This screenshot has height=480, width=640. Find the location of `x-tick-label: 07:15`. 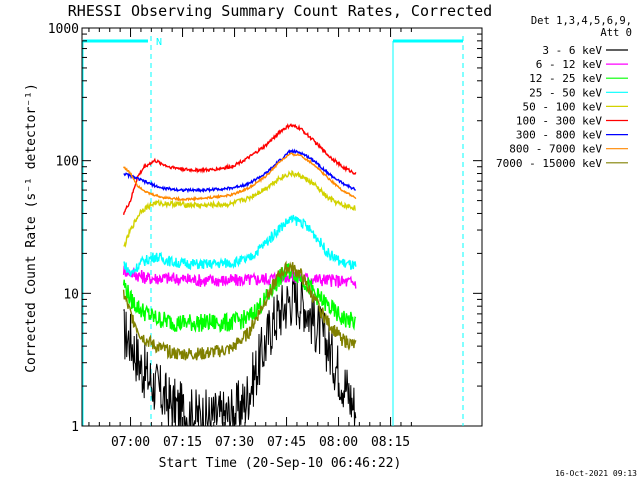

x-tick-label: 07:15 is located at coordinates (182, 442).